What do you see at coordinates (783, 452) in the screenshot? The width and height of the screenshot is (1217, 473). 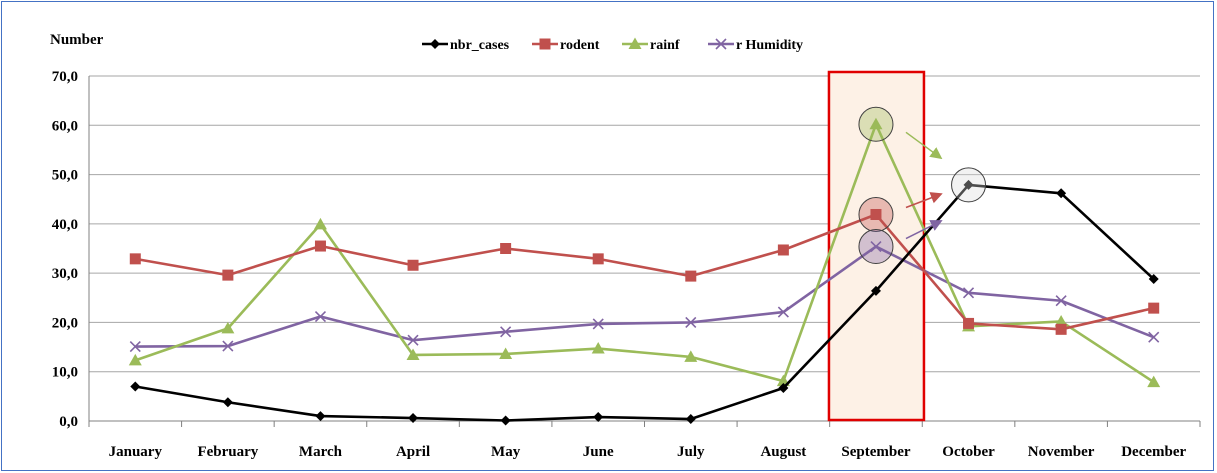 I see `x-tick-label: August` at bounding box center [783, 452].